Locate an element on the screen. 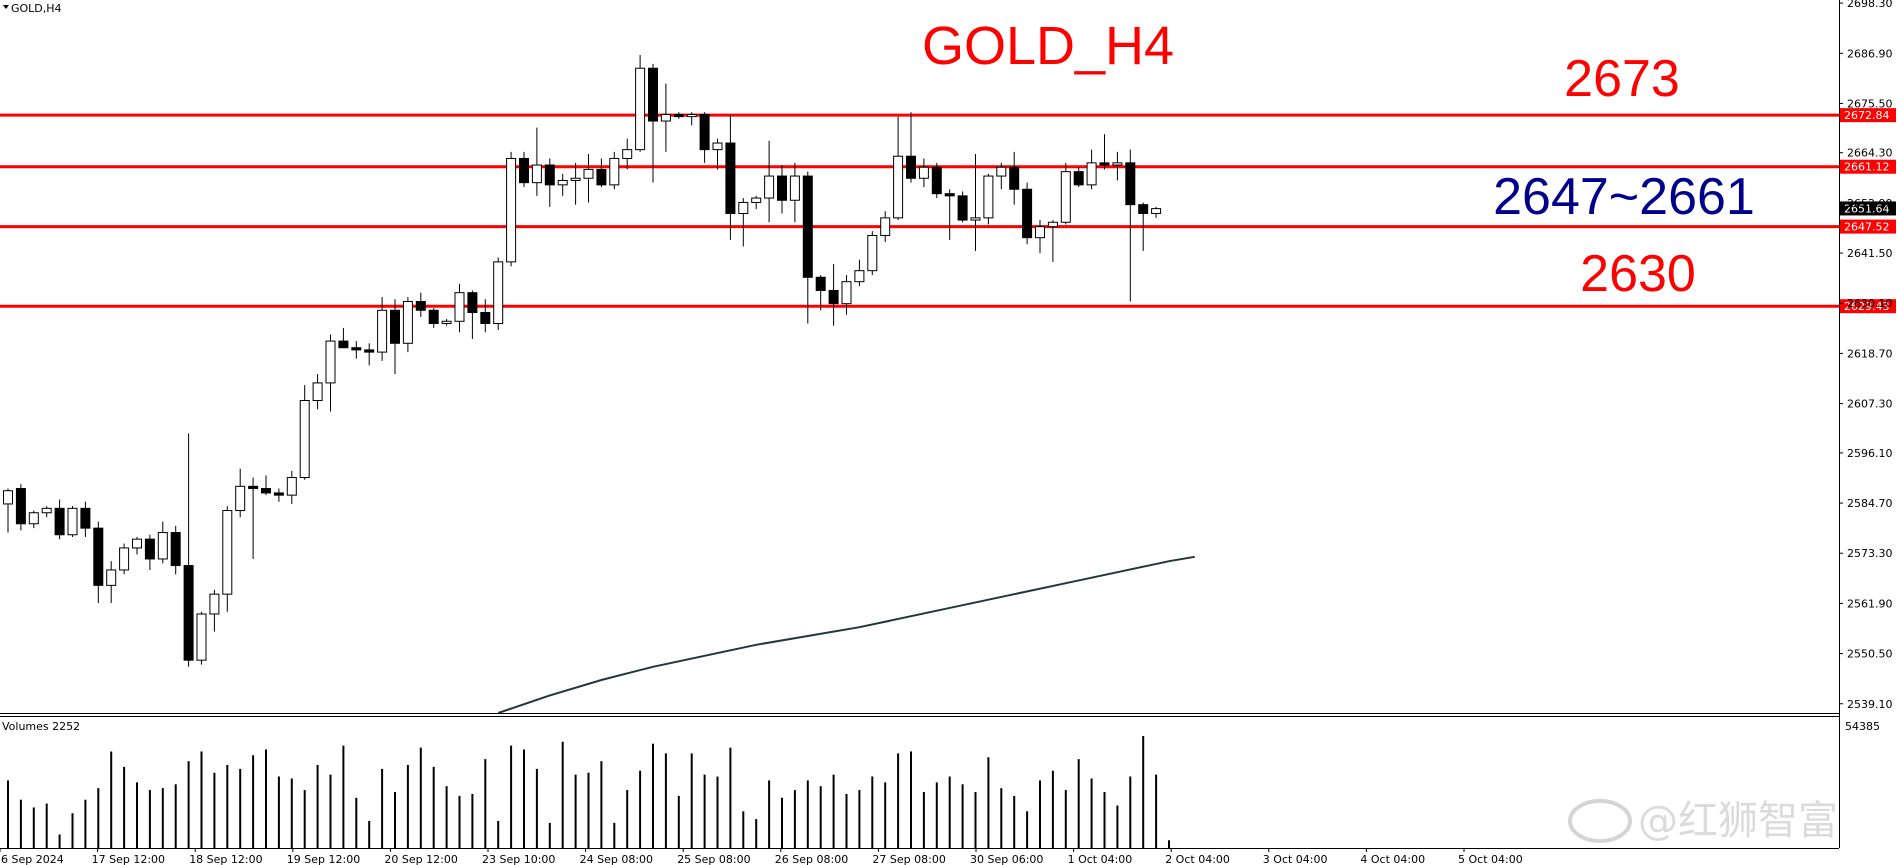 This screenshot has height=865, width=1897. time-tick-label: 1 Oct 04:00 is located at coordinates (1100, 859).